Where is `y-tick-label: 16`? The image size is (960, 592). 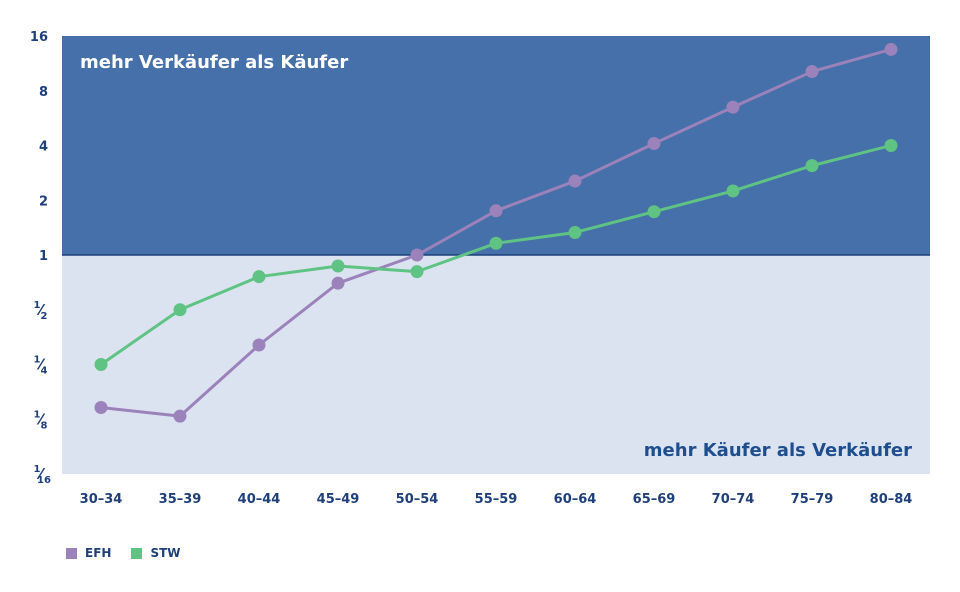
y-tick-label: 16 is located at coordinates (39, 37).